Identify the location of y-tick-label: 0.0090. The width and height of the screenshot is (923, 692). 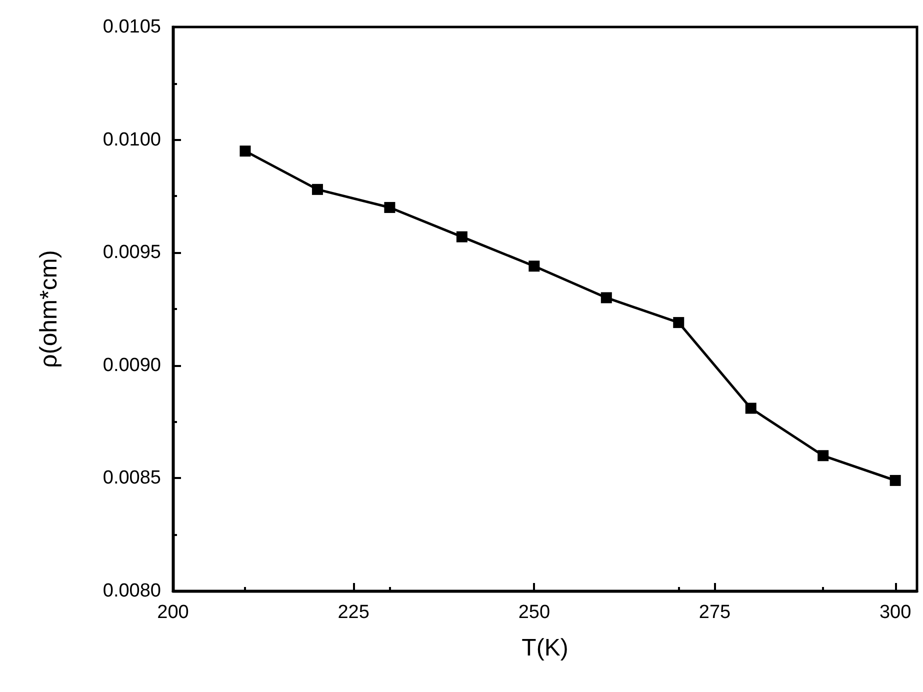
(131, 365).